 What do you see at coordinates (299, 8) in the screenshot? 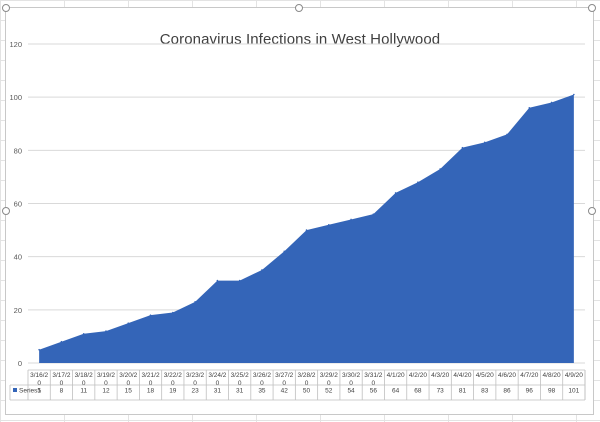
I see `resize-handle-top` at bounding box center [299, 8].